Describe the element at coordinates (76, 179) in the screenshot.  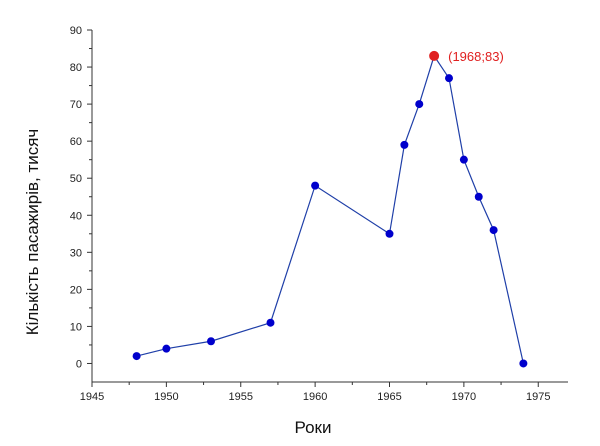
I see `y-tick-label: 50` at that location.